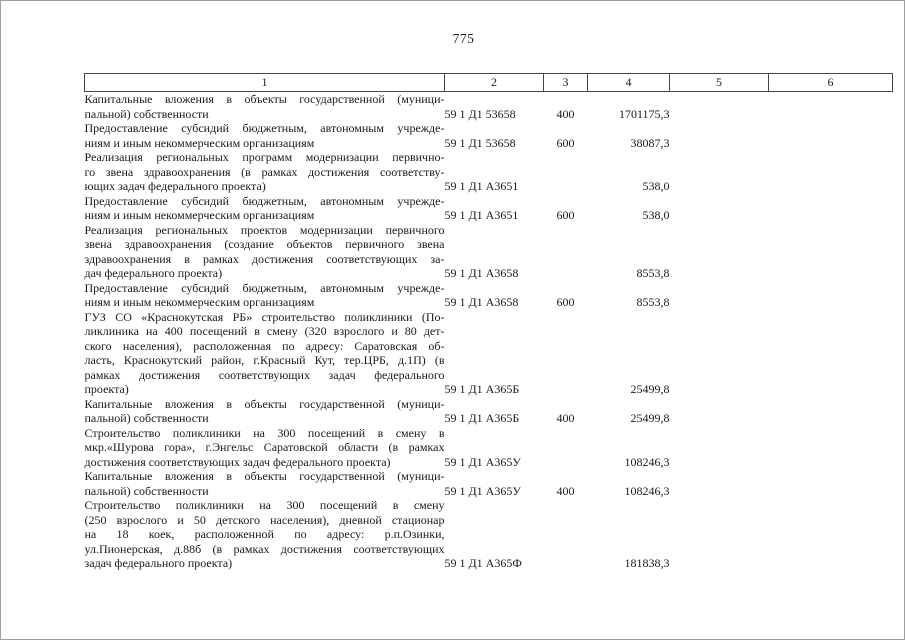 The width and height of the screenshot is (905, 640). I want to click on row-classification-code: 59 1 Д1 А365Ф, so click(483, 563).